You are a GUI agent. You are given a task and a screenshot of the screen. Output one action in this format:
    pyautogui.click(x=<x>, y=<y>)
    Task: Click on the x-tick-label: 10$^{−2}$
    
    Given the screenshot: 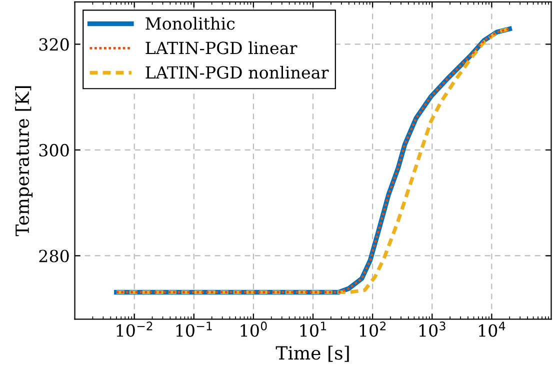 What is the action you would take?
    pyautogui.click(x=134, y=329)
    